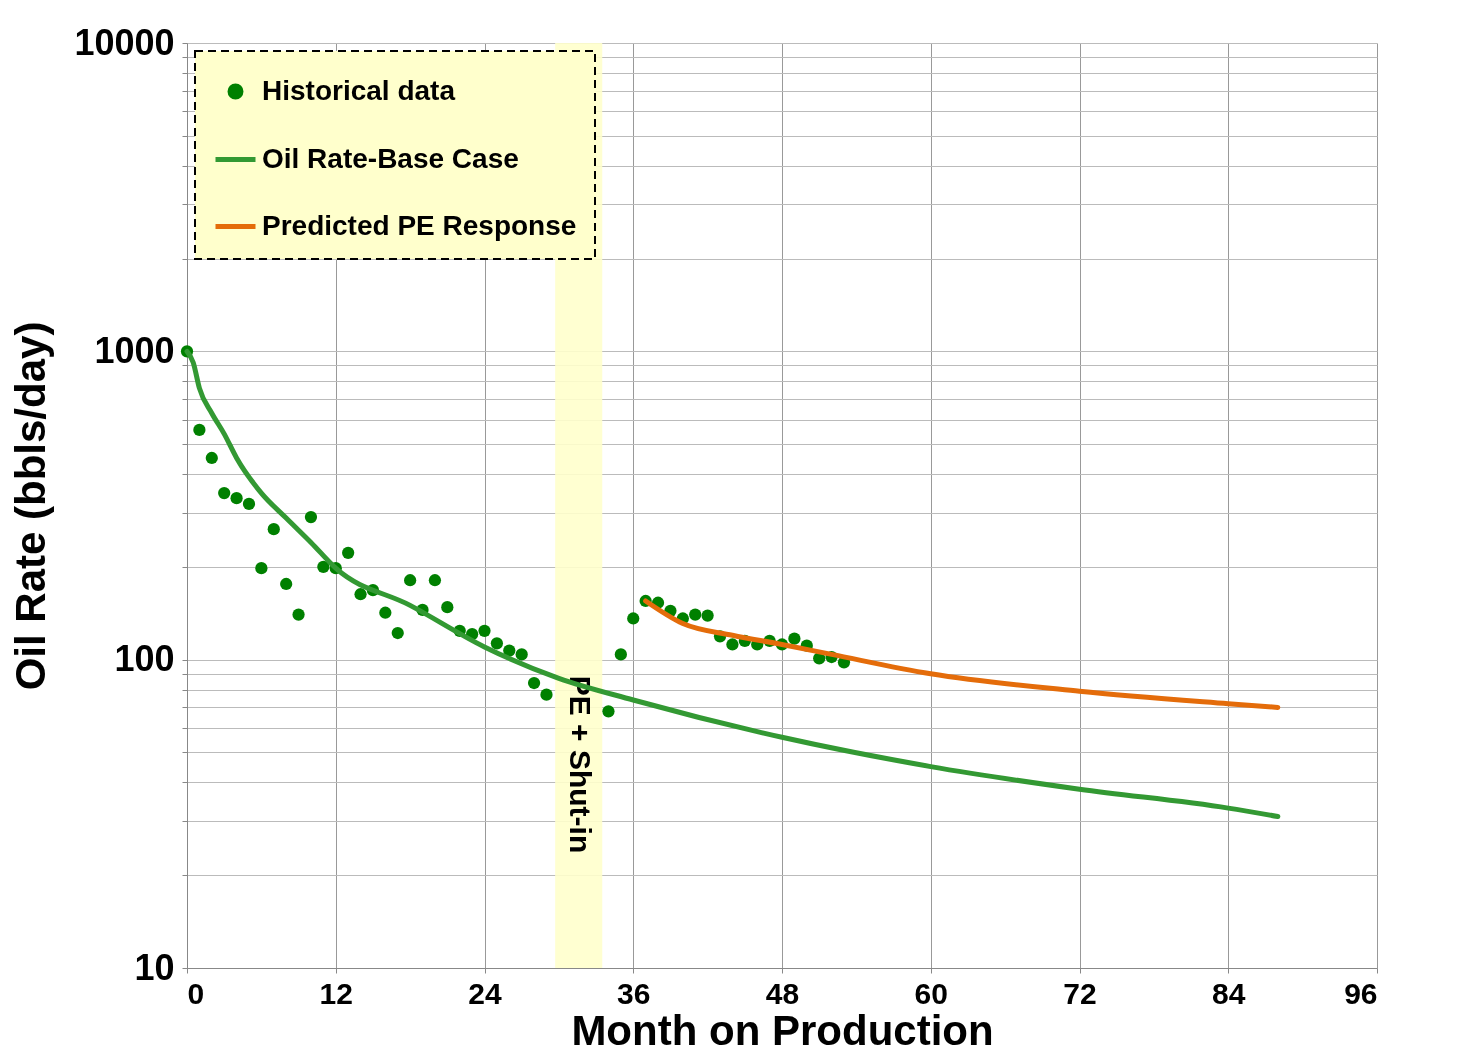 The height and width of the screenshot is (1061, 1465). What do you see at coordinates (31, 506) in the screenshot?
I see `y-axis-title: Oil Rate (bbls/day)` at bounding box center [31, 506].